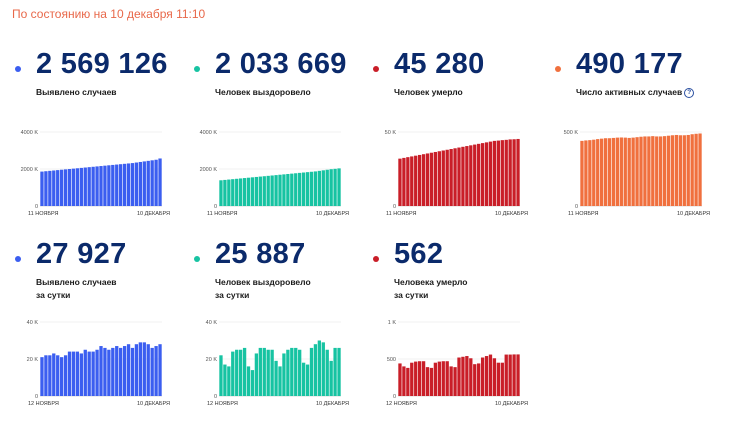  I want to click on bar-chart: 0 50 K 11 НОЯБРЯ 10 ДЕКАБРЯ, so click(456, 173).